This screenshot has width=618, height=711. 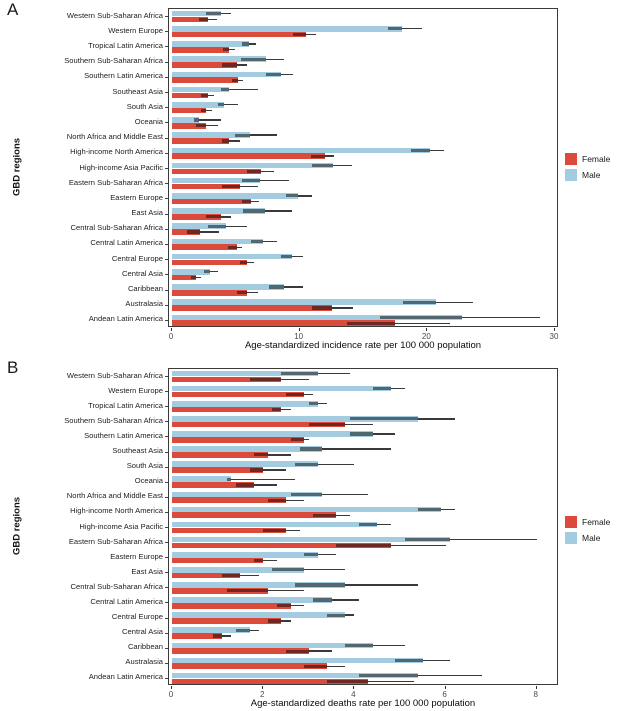 What do you see at coordinates (262, 694) in the screenshot?
I see `x-tick-label: 2` at bounding box center [262, 694].